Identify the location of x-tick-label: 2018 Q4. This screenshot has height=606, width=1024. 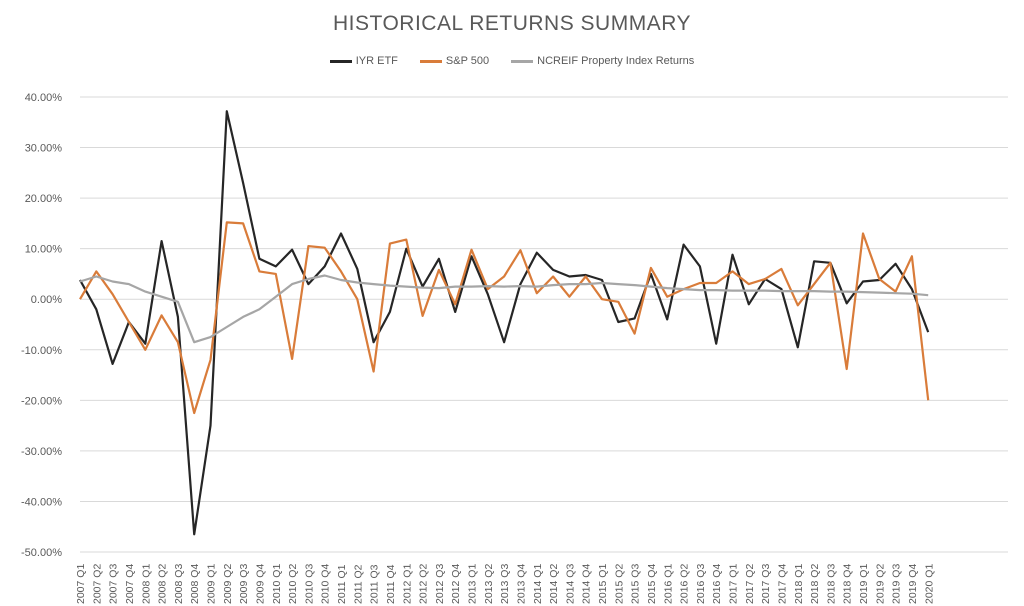
(848, 584).